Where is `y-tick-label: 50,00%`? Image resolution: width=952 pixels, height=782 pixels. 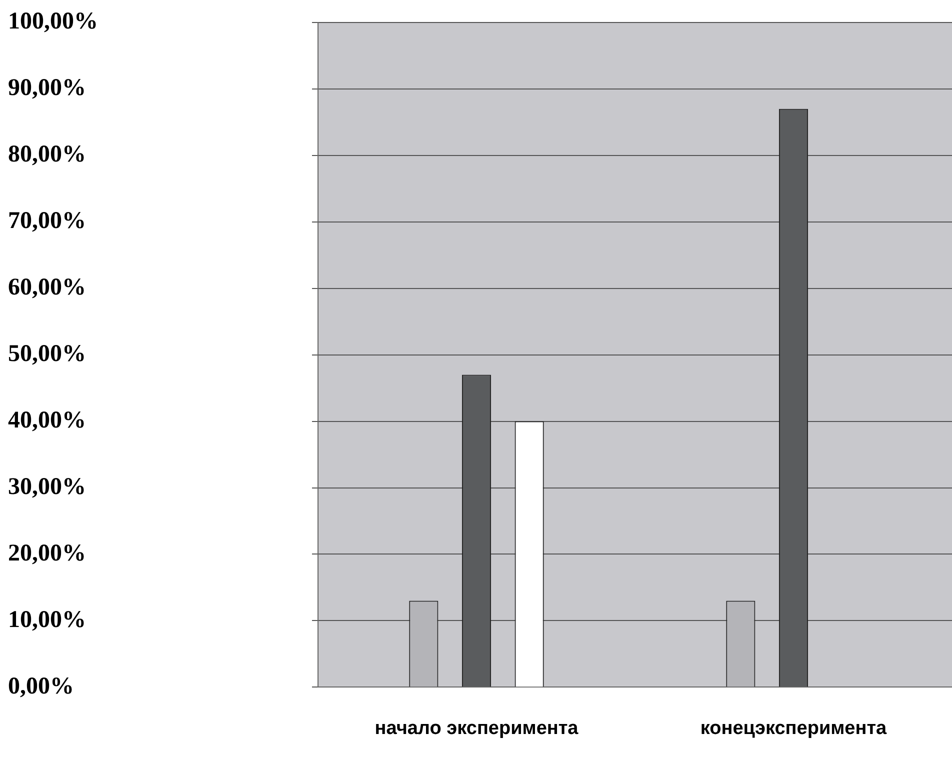
y-tick-label: 50,00% is located at coordinates (47, 354).